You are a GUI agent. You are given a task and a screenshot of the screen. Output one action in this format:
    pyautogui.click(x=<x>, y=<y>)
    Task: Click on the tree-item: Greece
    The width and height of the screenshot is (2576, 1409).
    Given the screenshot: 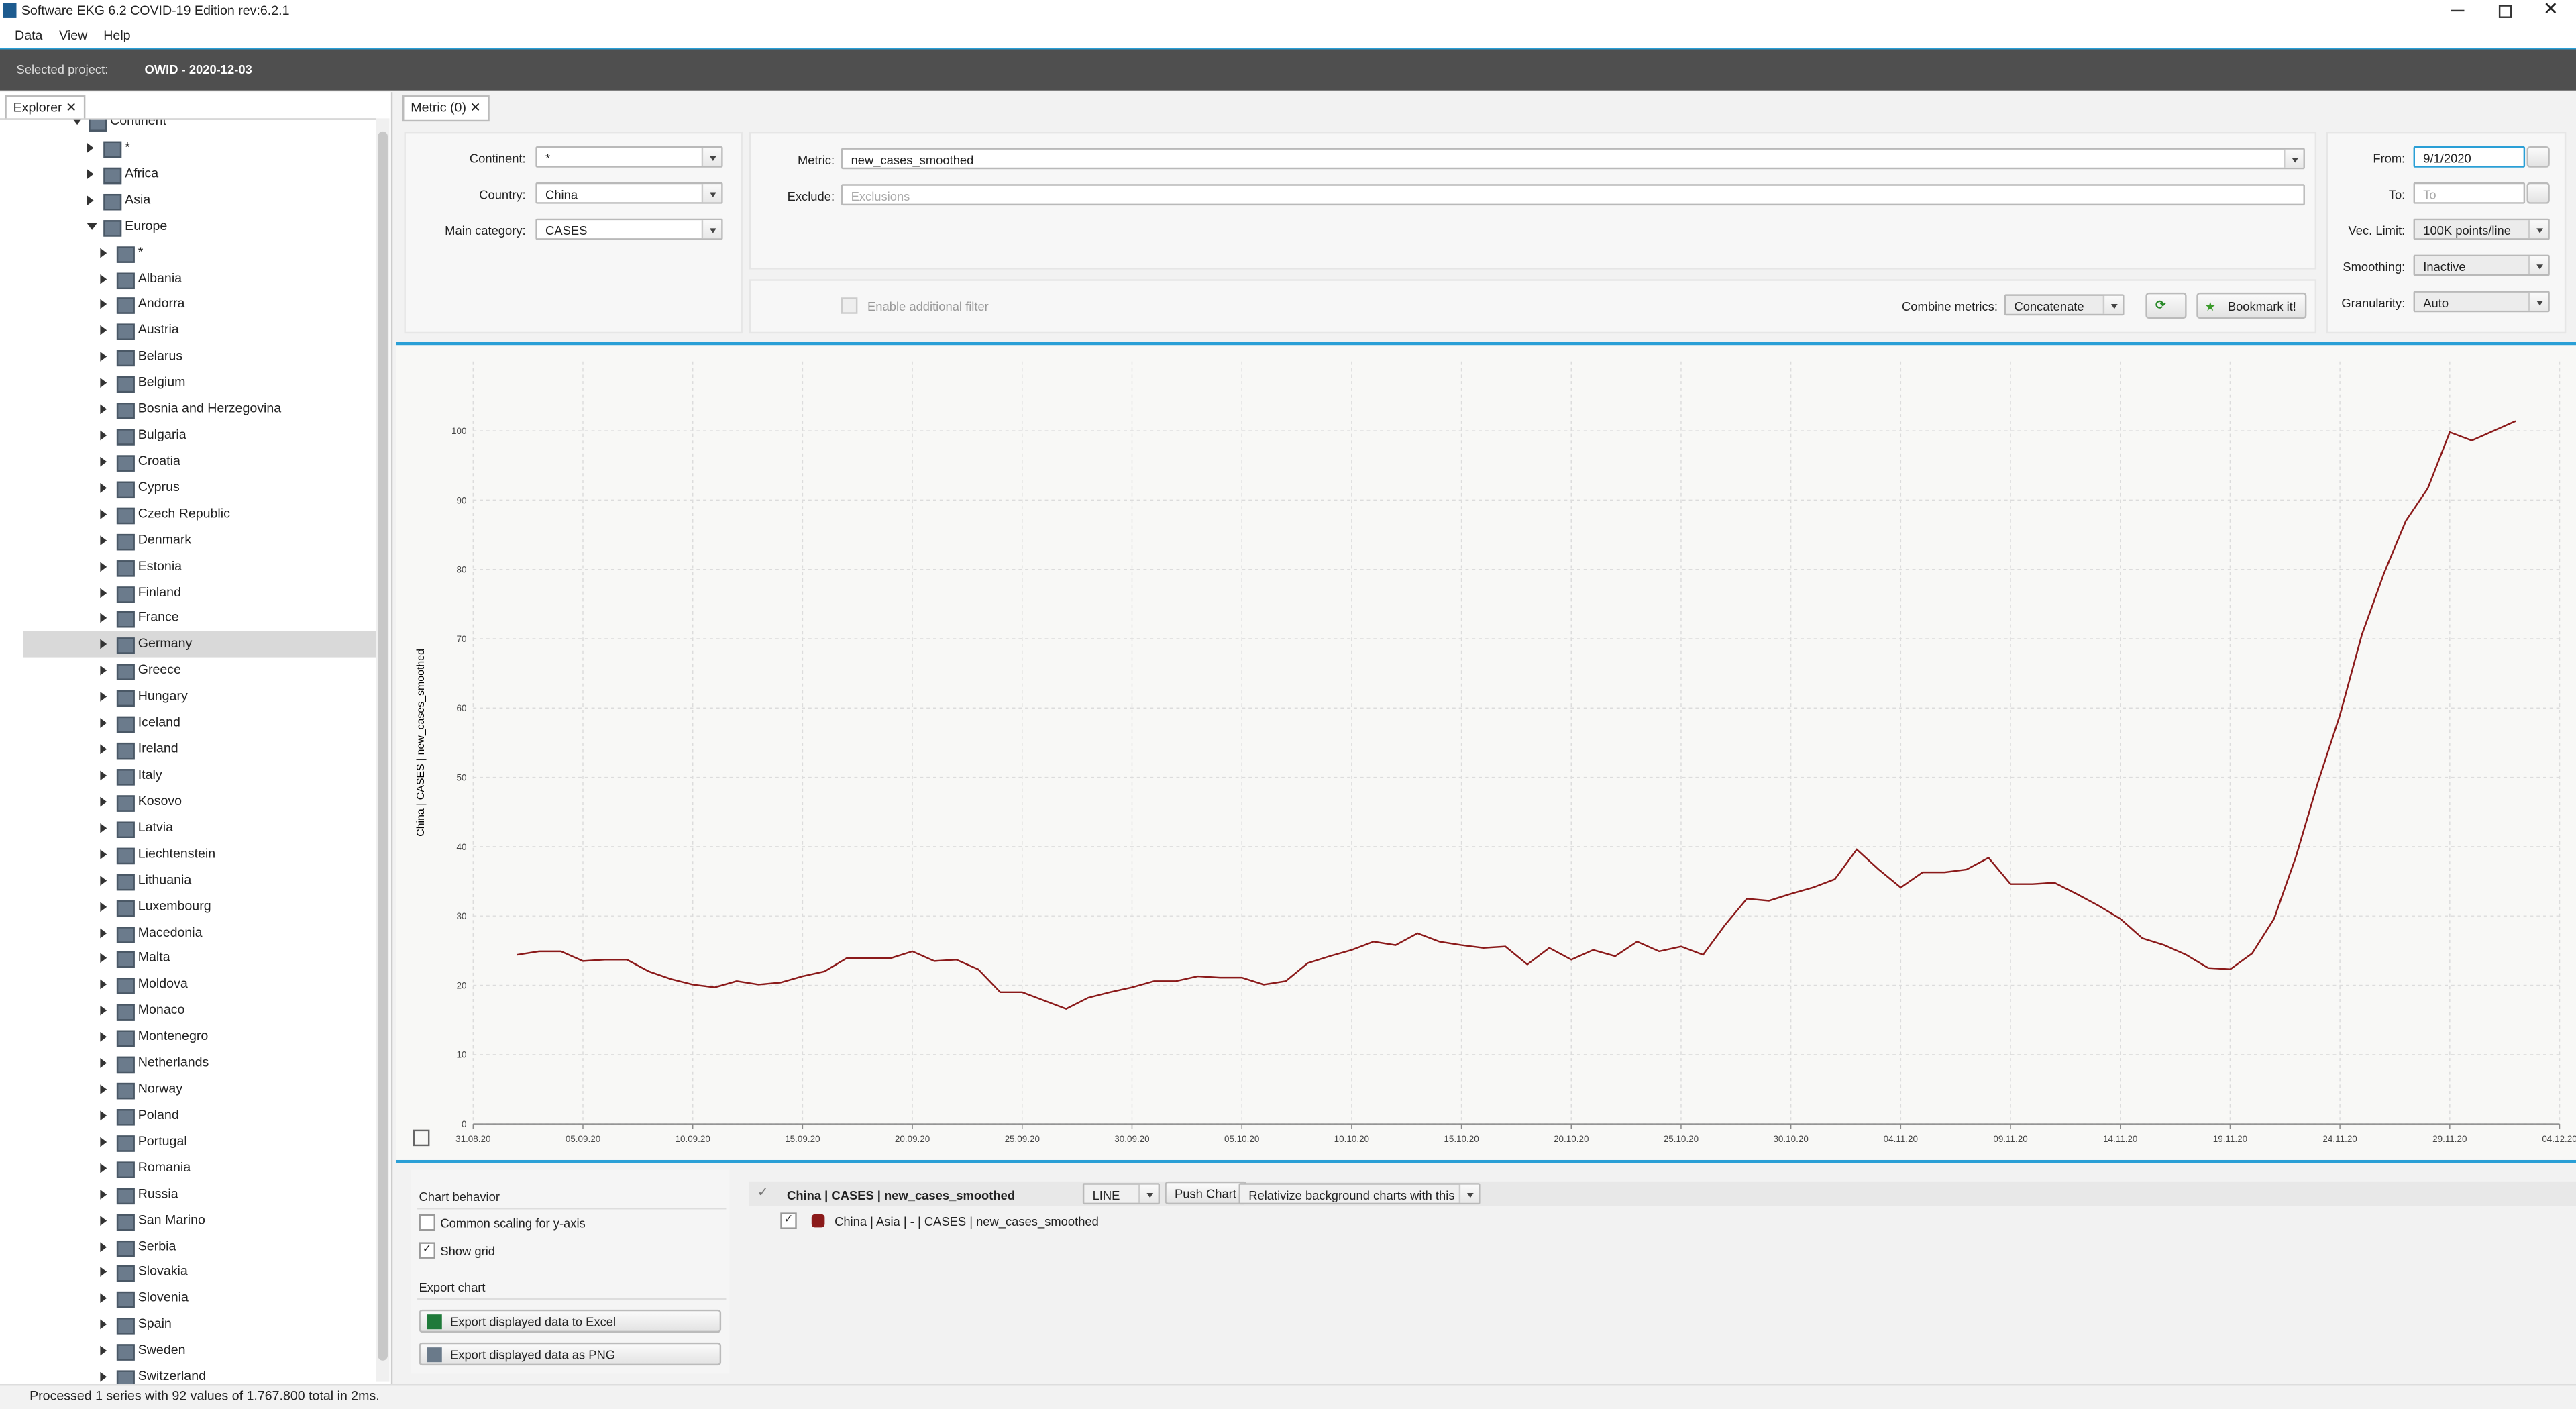 What is the action you would take?
    pyautogui.click(x=159, y=670)
    